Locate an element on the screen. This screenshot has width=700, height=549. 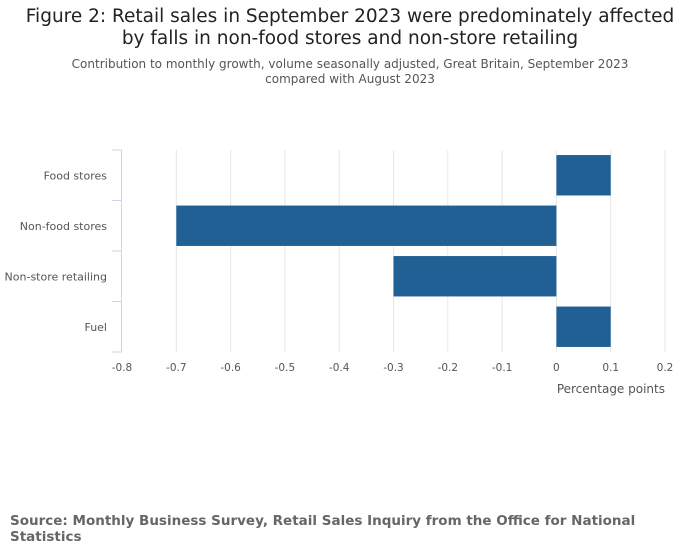
x-tick-label: -0.8 is located at coordinates (122, 368).